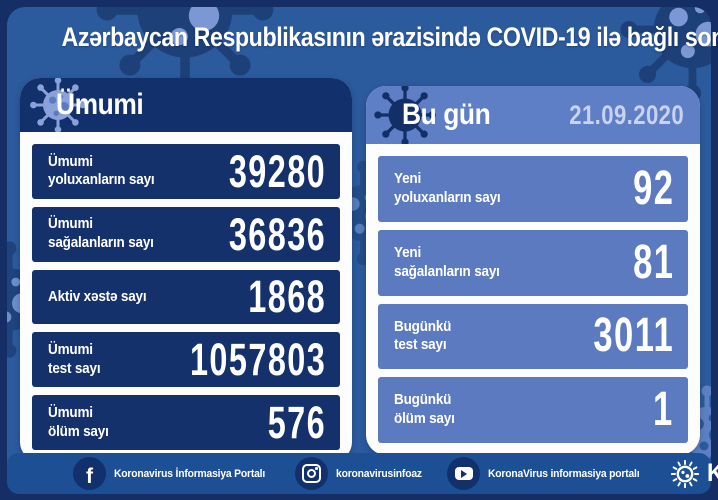 This screenshot has height=500, width=718. I want to click on koronavirus-info-logo: KoronaVirus info, so click(693, 474).